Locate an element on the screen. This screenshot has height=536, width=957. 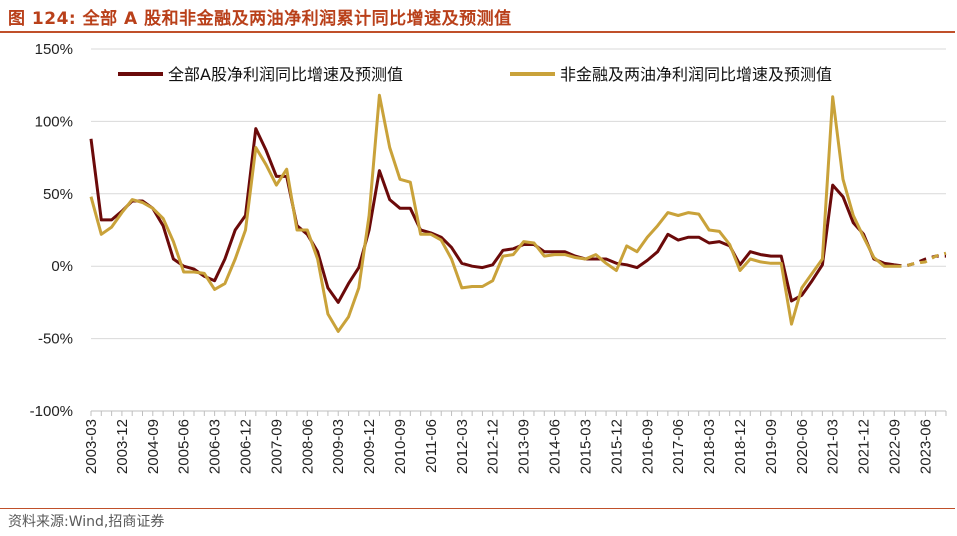
x-tick-label: 2021-12 is located at coordinates (864, 446).